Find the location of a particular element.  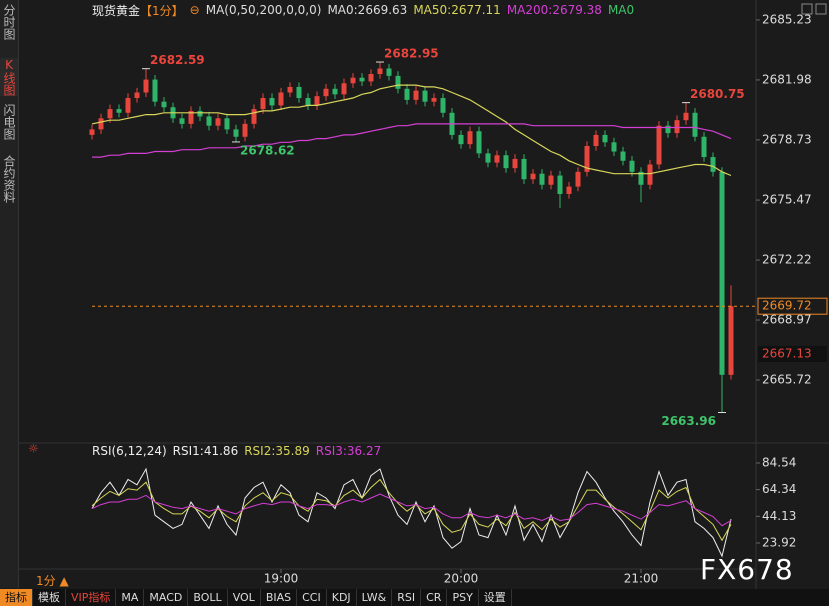

toolbar-button: 指标 is located at coordinates (16, 597).